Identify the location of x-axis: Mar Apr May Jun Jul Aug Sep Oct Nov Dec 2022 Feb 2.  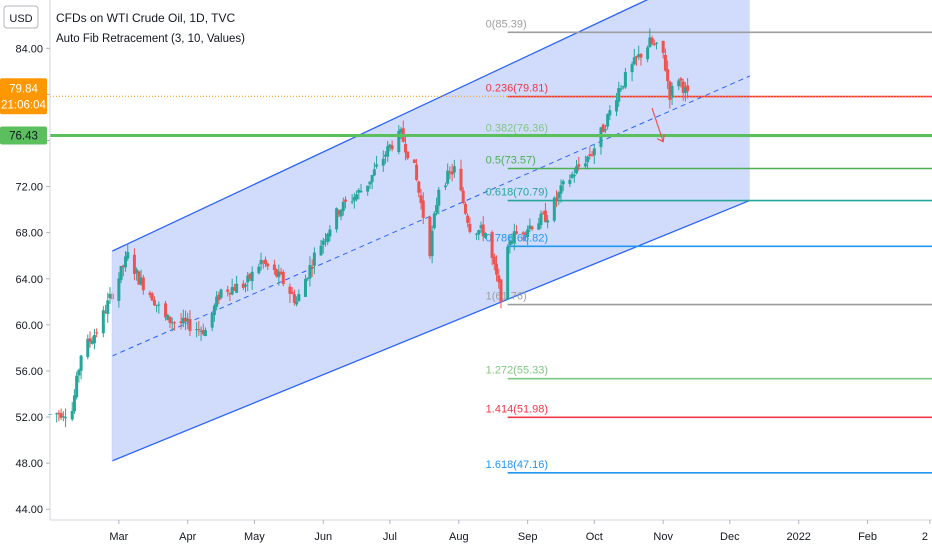
(520, 531).